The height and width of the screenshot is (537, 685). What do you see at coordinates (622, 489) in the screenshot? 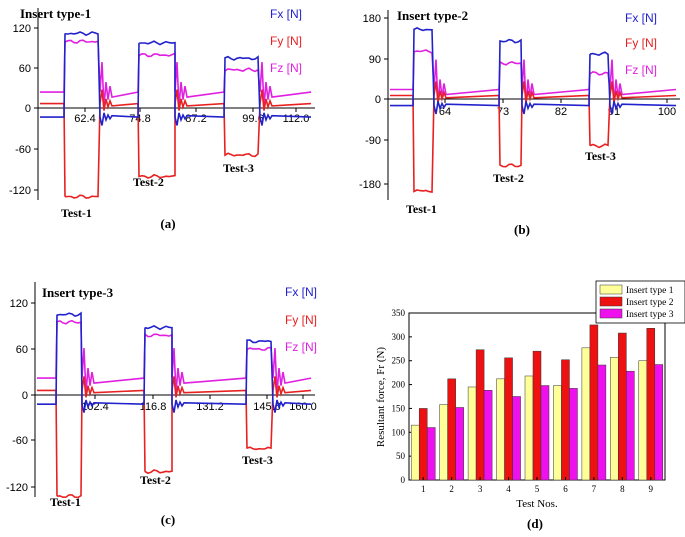
I see `x-tick-label: 8` at bounding box center [622, 489].